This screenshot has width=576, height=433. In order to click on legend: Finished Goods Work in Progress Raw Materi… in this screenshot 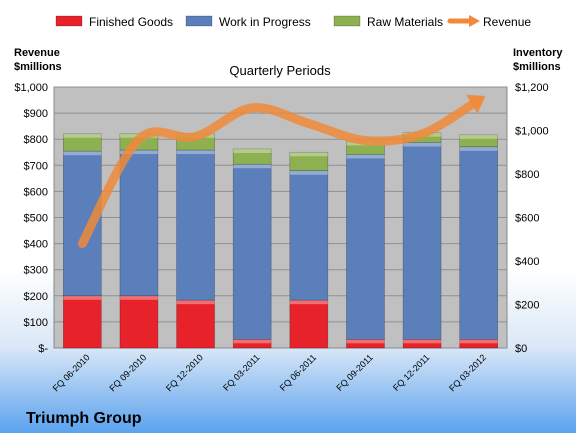, I will do `click(293, 22)`.